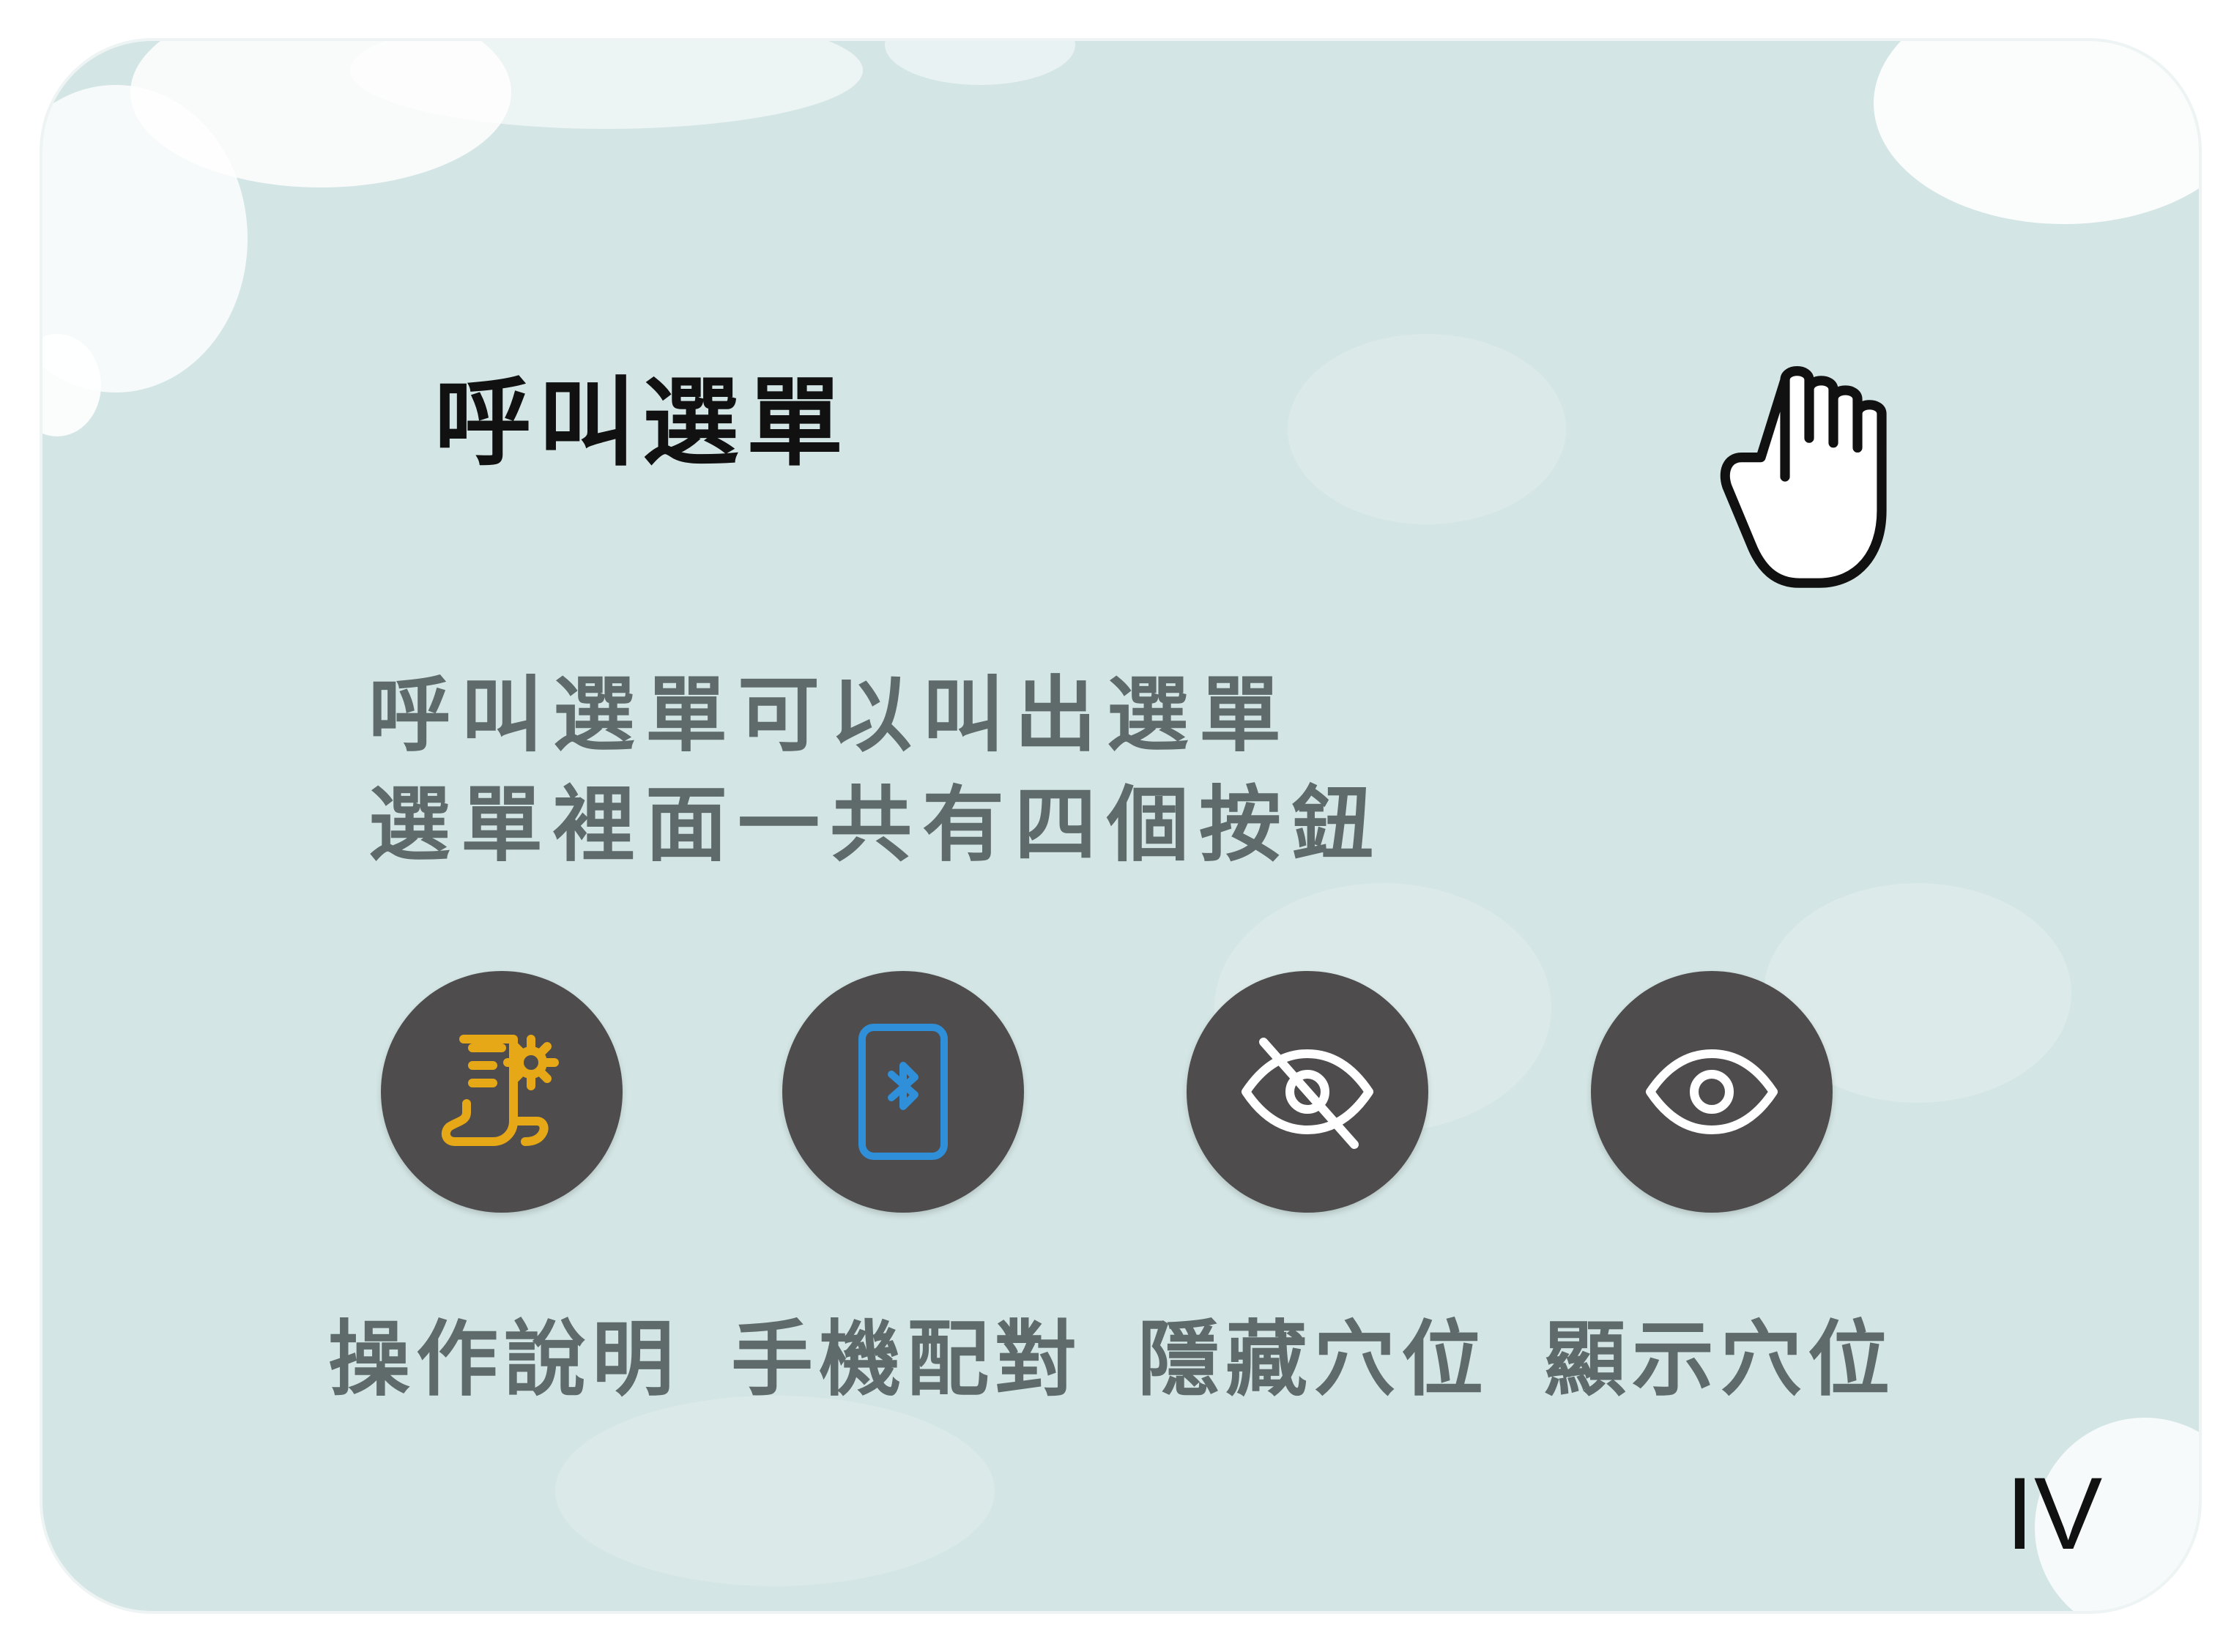 This screenshot has width=2234, height=1652. I want to click on eye-off-icon, so click(1307, 1094).